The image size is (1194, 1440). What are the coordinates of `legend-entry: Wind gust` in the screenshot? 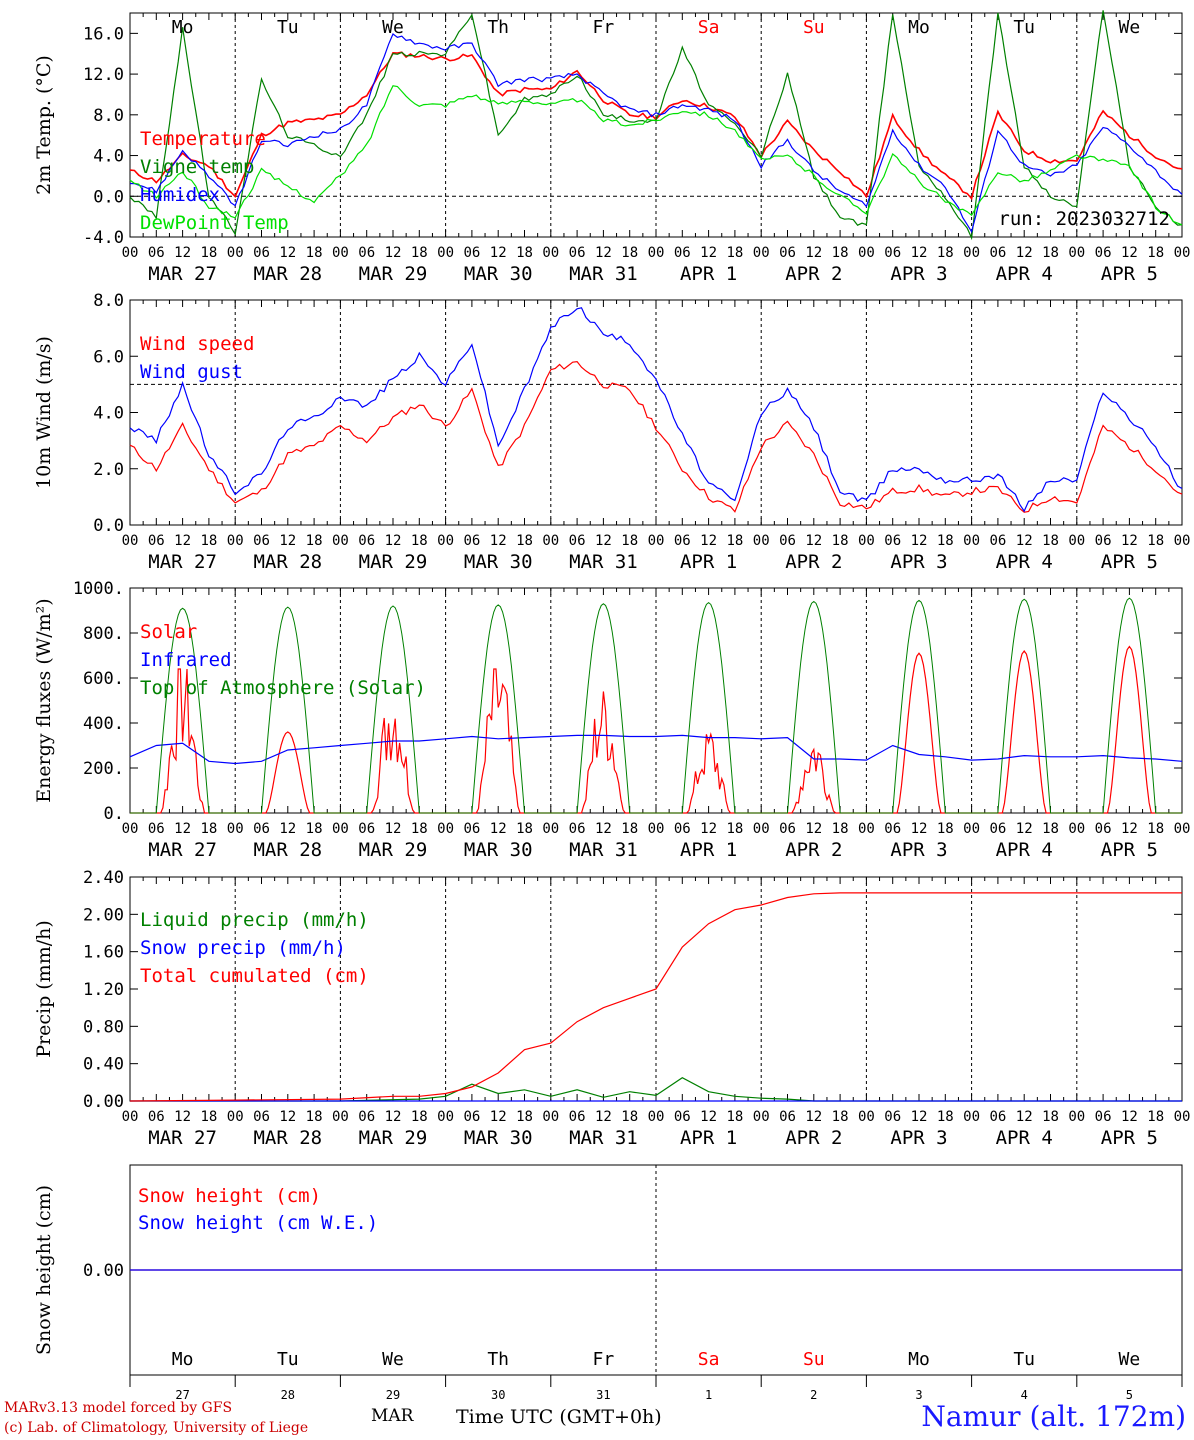 It's located at (191, 372).